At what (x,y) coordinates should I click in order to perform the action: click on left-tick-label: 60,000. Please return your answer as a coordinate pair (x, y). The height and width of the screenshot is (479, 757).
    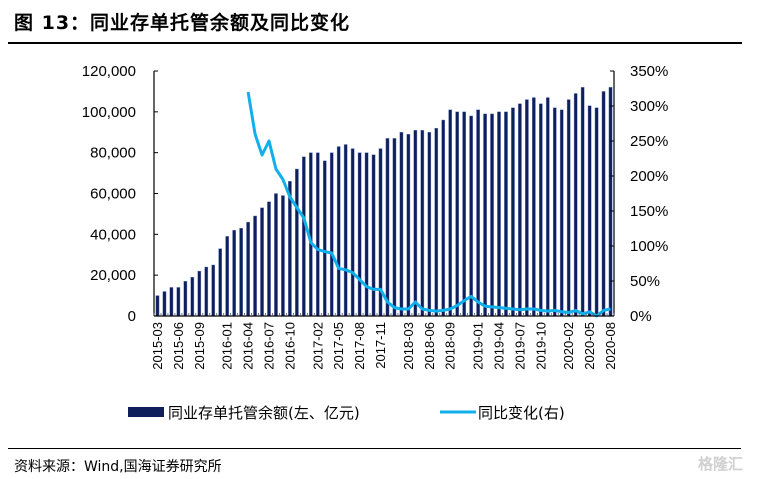
    Looking at the image, I should click on (113, 194).